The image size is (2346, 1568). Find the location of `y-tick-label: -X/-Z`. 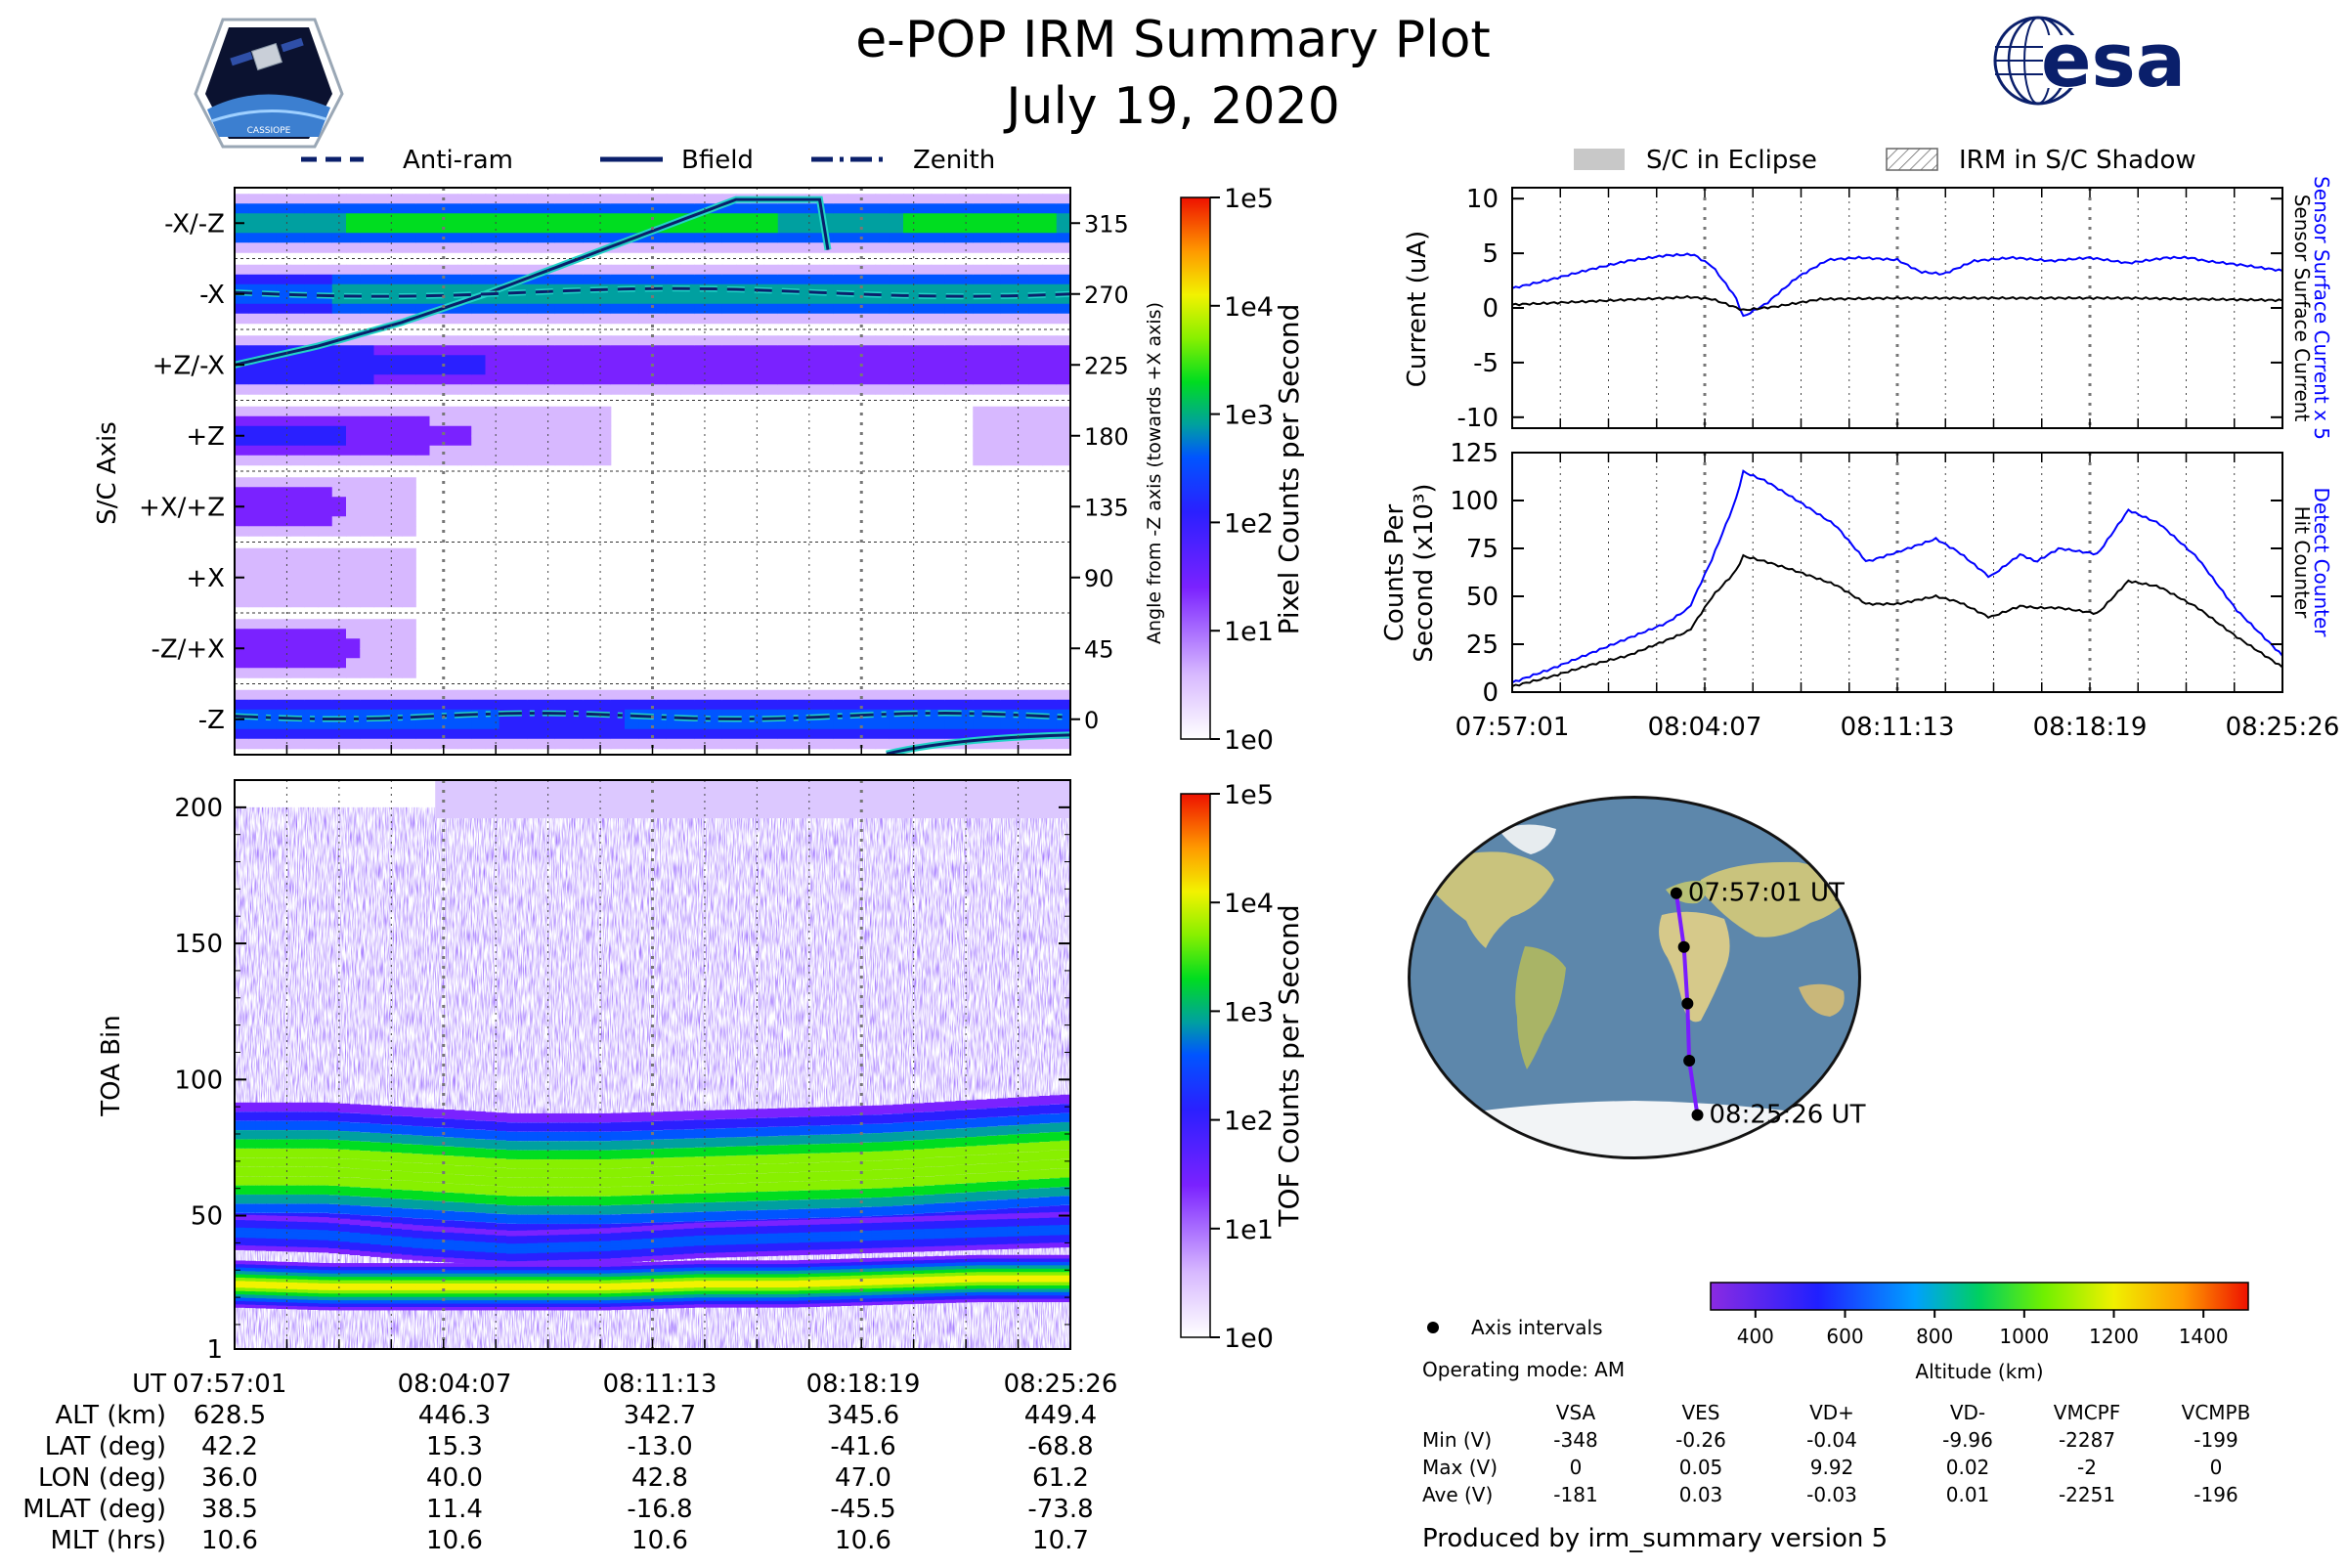

y-tick-label: -X/-Z is located at coordinates (195, 224).